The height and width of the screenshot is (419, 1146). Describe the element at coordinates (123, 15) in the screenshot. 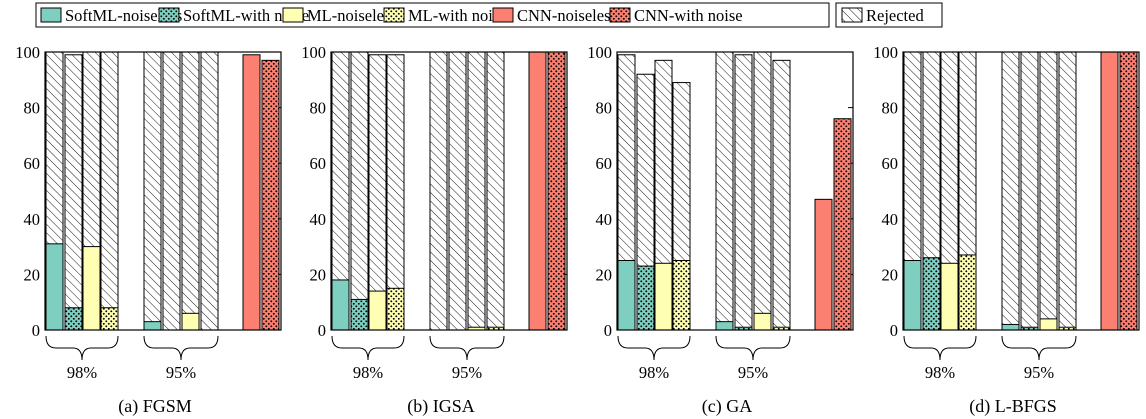

I see `legend-label: SoftML-noiseless` at that location.